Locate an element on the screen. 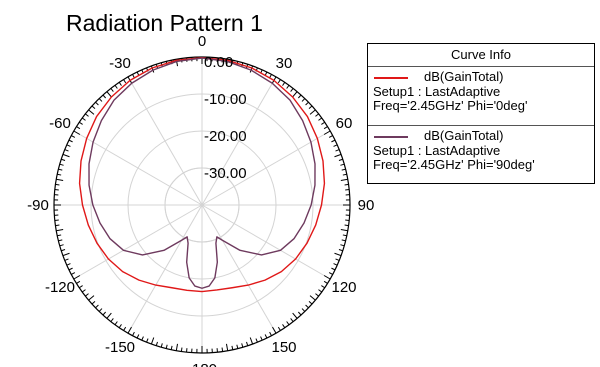  angle-label: -90 is located at coordinates (38, 205).